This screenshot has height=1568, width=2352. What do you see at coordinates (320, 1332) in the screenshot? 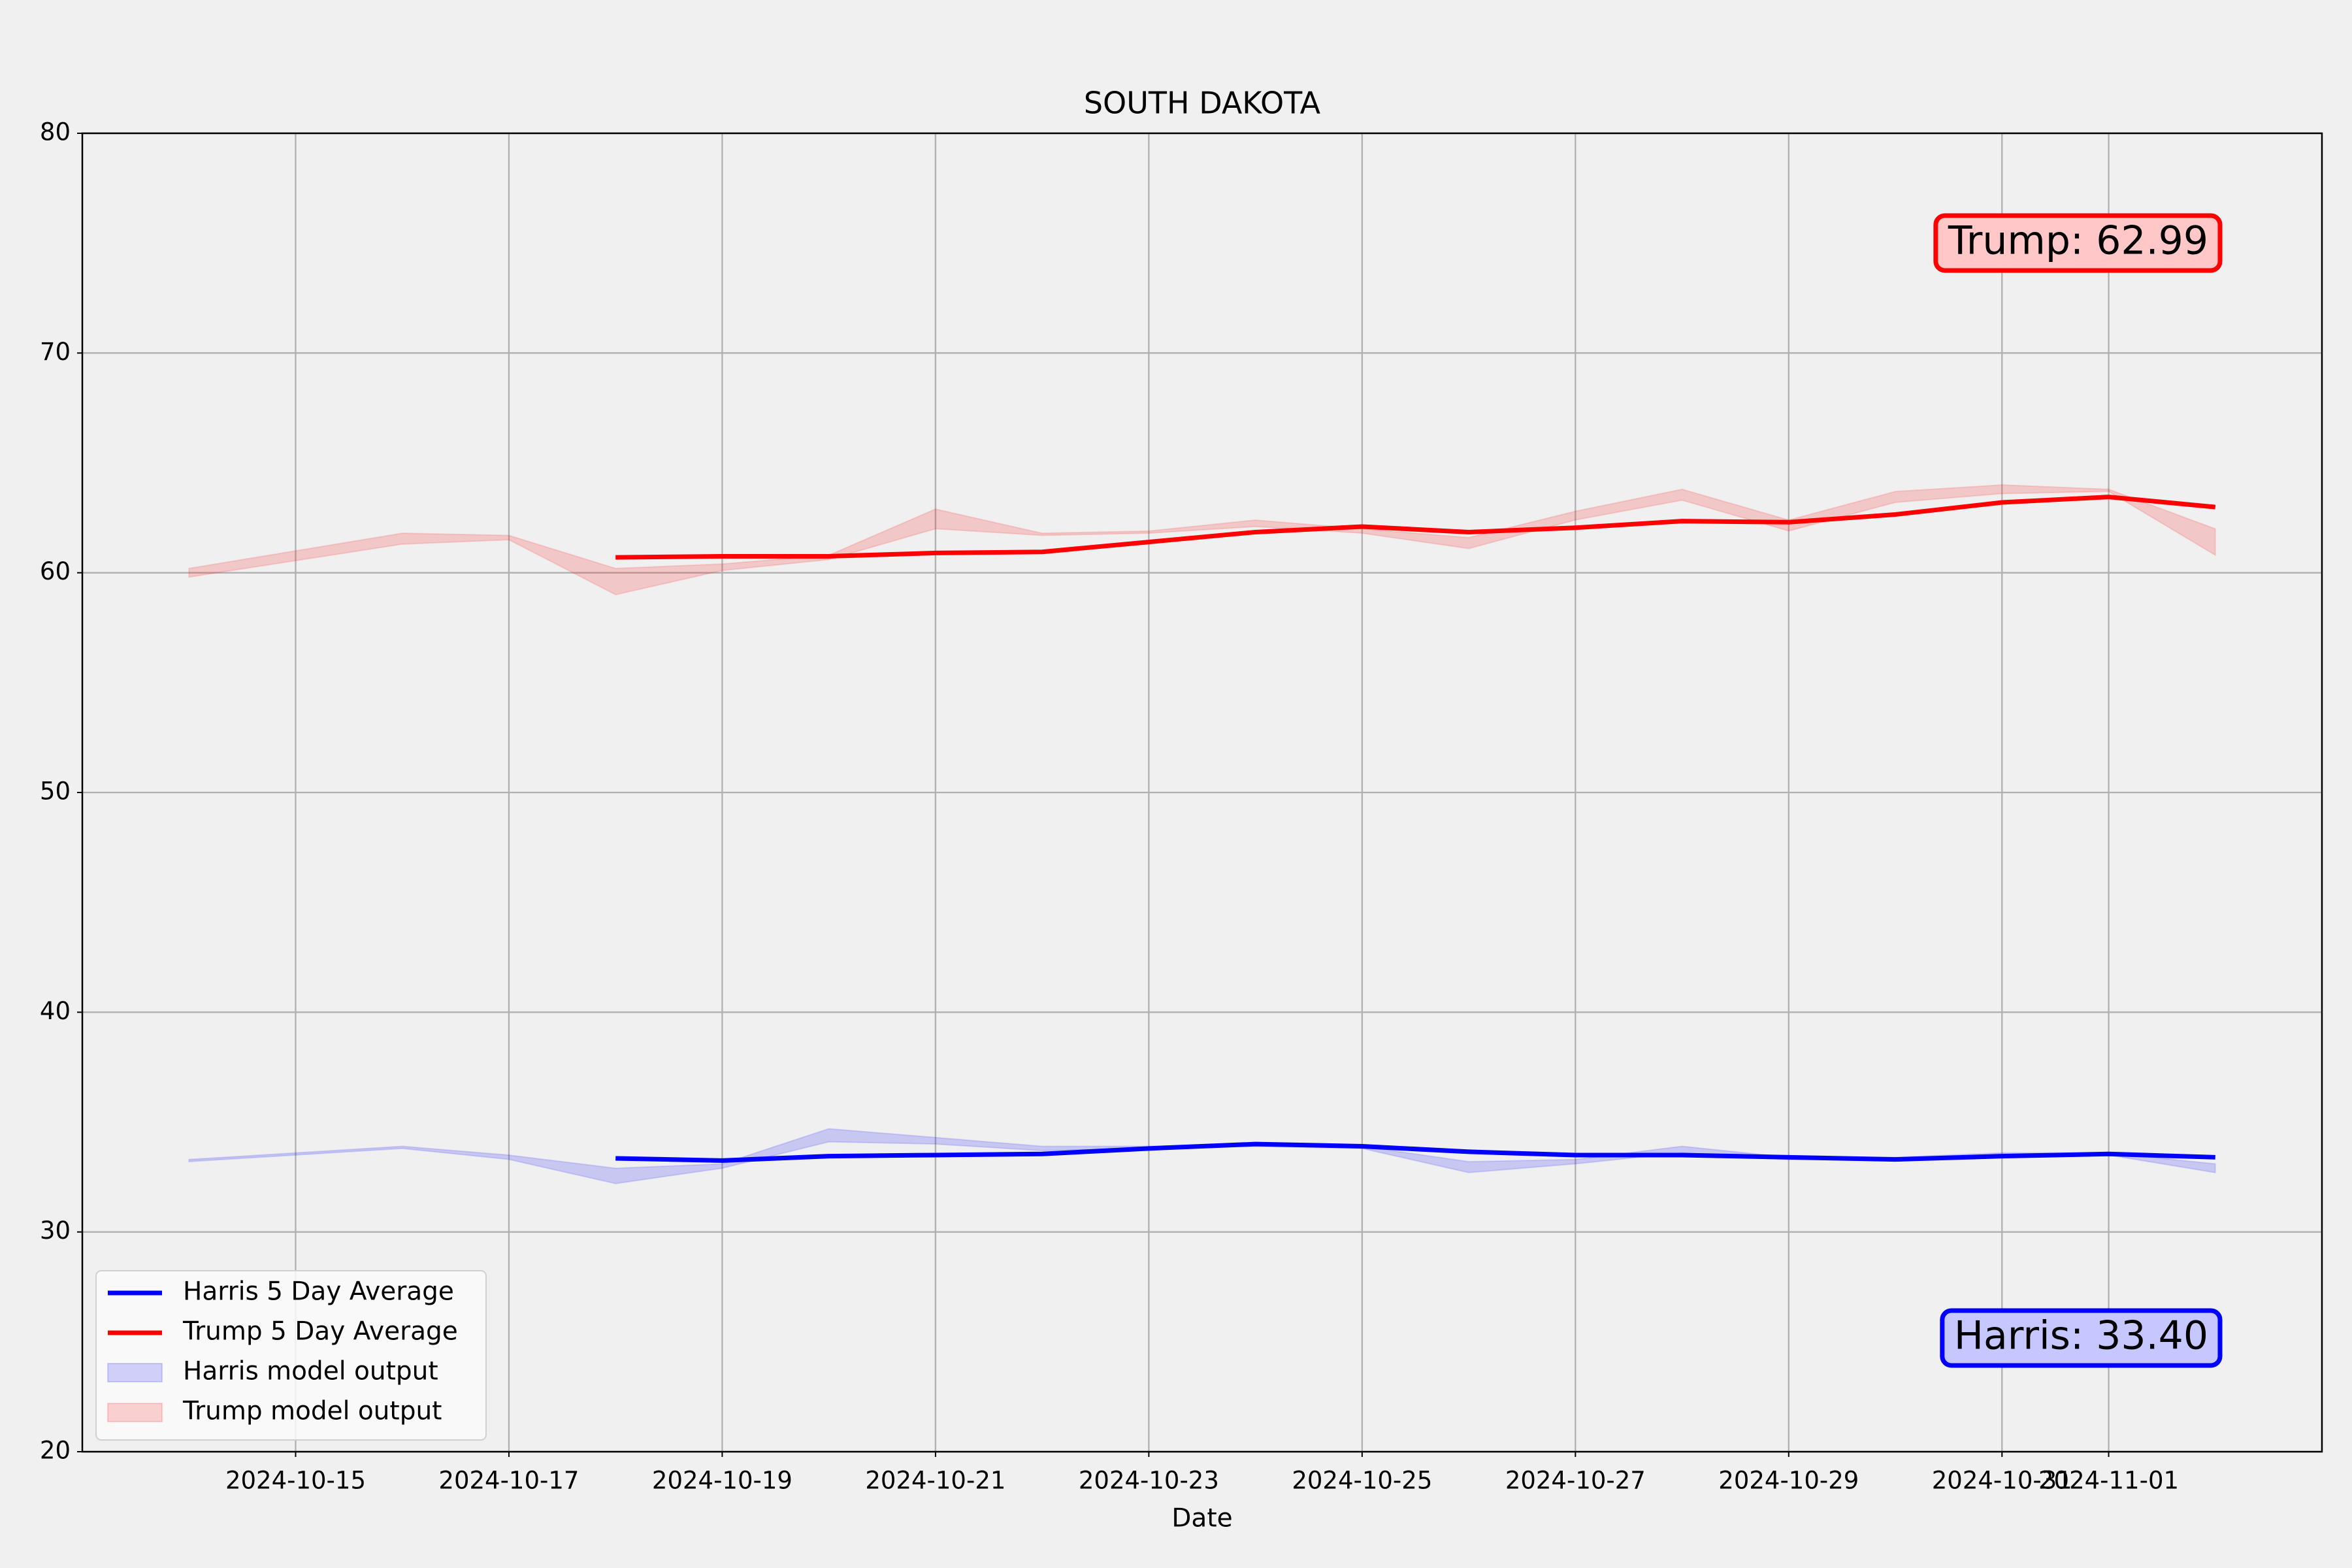
I see `legend-label: Trump 5 Day Average` at bounding box center [320, 1332].